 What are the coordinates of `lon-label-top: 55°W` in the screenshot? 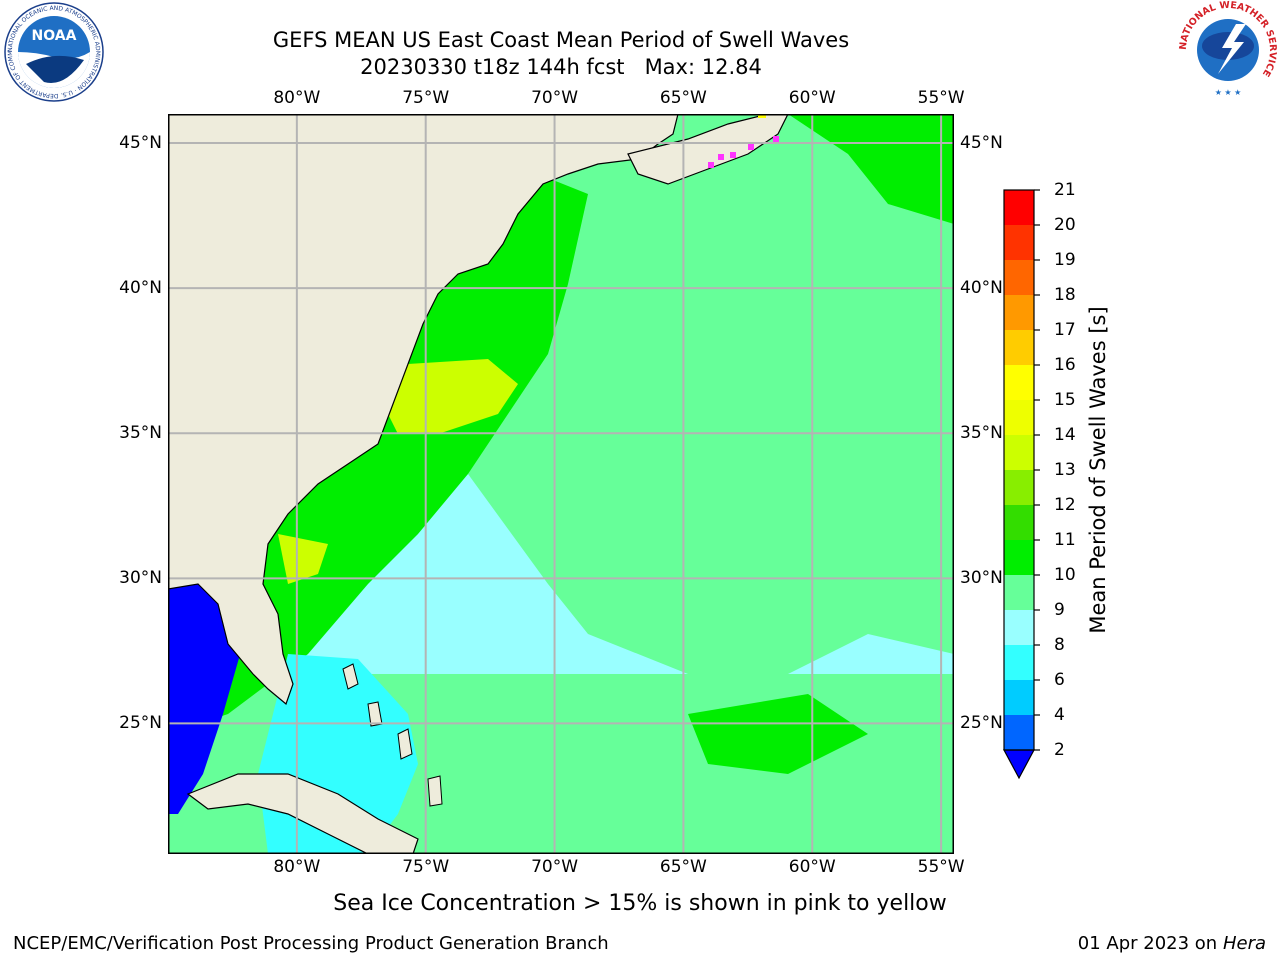 It's located at (941, 98).